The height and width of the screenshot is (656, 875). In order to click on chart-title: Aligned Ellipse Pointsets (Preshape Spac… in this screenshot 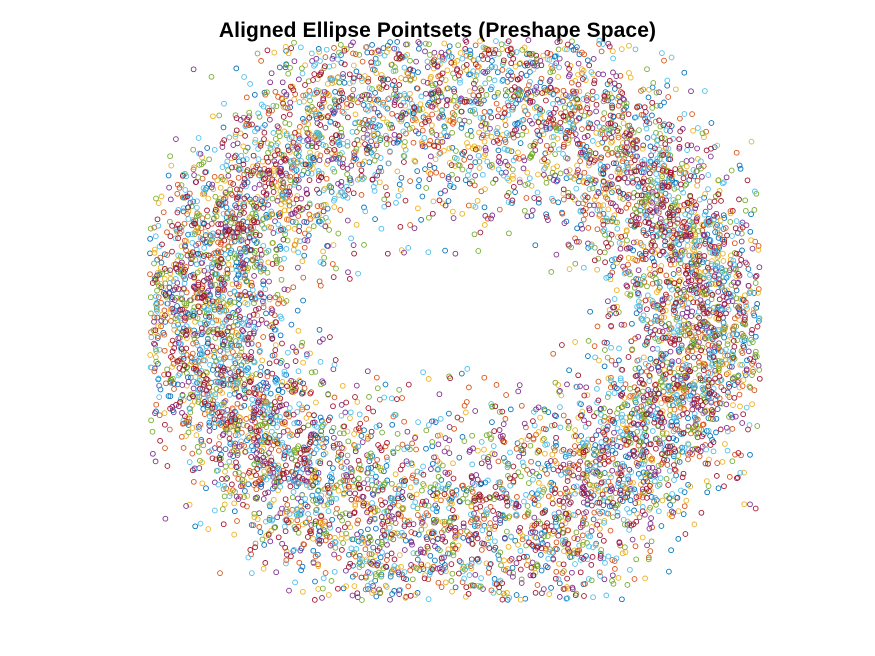, I will do `click(437, 30)`.